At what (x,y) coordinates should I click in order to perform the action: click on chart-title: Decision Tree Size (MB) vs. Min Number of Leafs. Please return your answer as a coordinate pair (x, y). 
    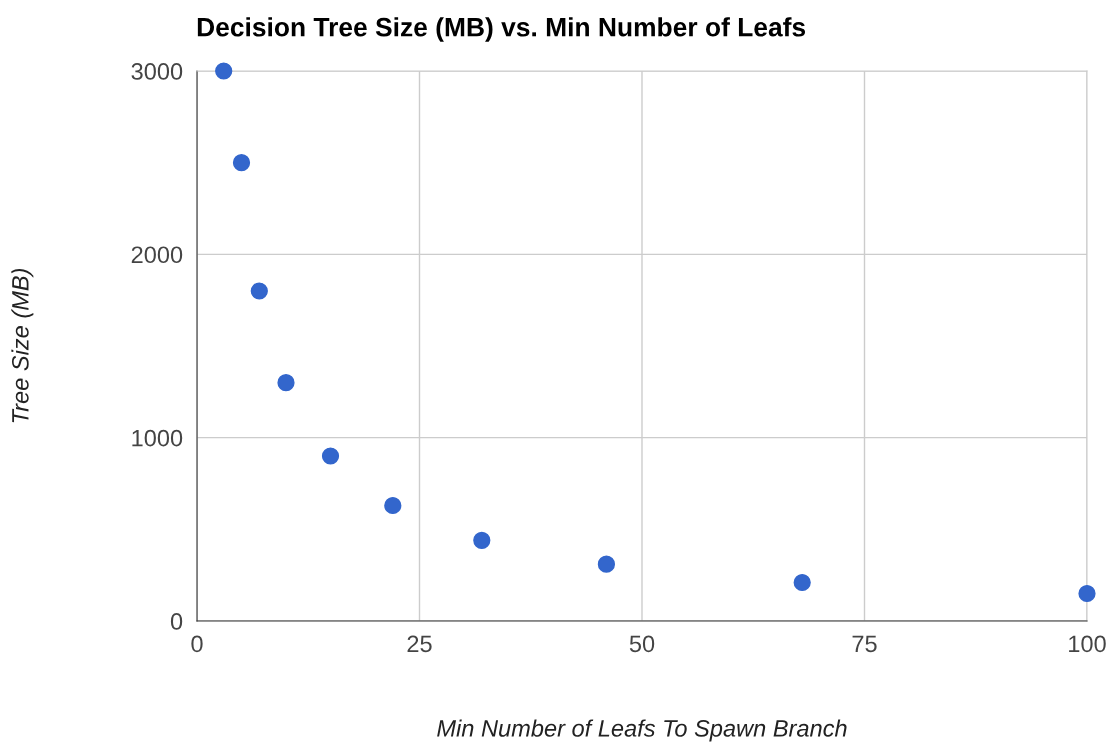
    Looking at the image, I should click on (501, 29).